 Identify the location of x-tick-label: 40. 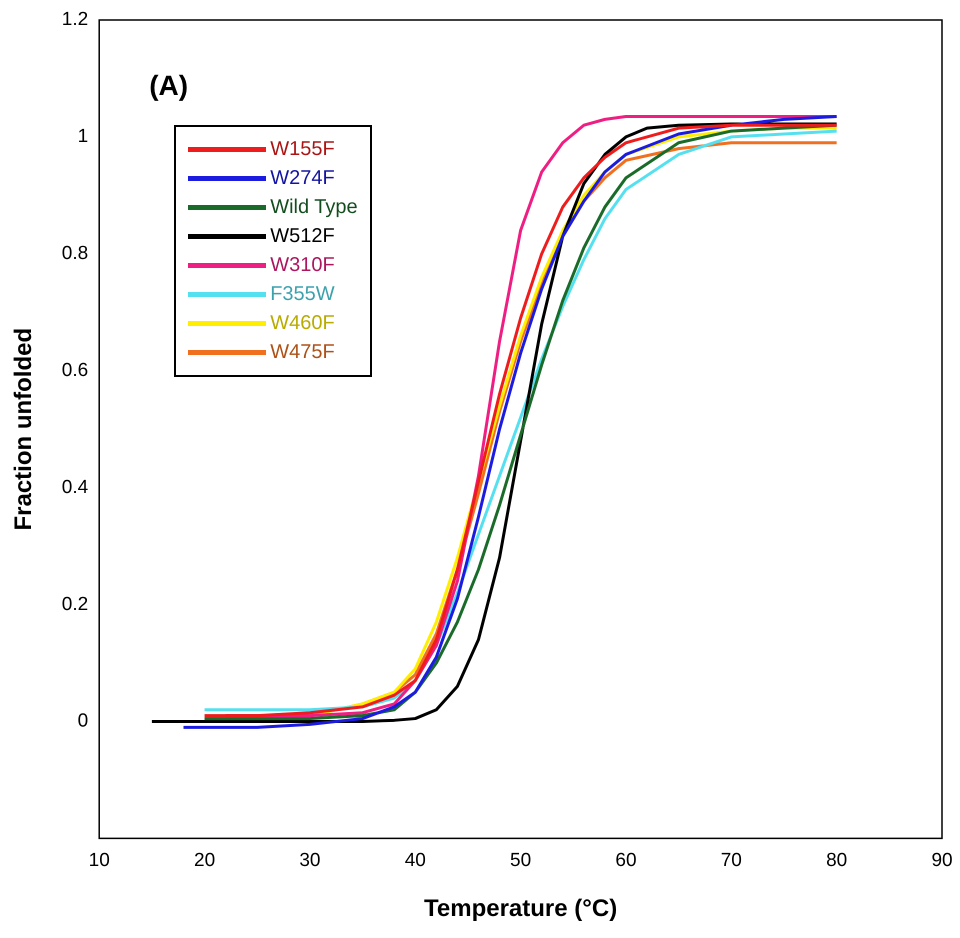
(415, 861).